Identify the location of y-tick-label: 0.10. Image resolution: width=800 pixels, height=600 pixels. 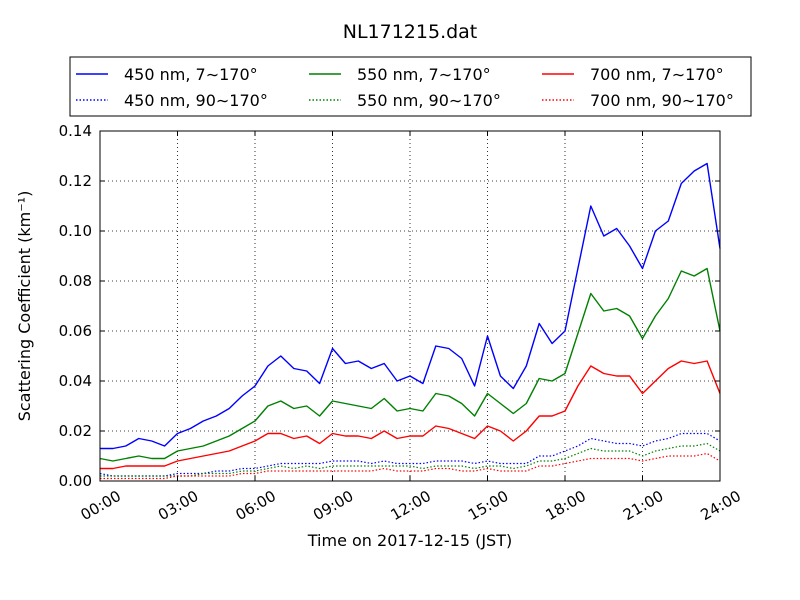
(75, 231).